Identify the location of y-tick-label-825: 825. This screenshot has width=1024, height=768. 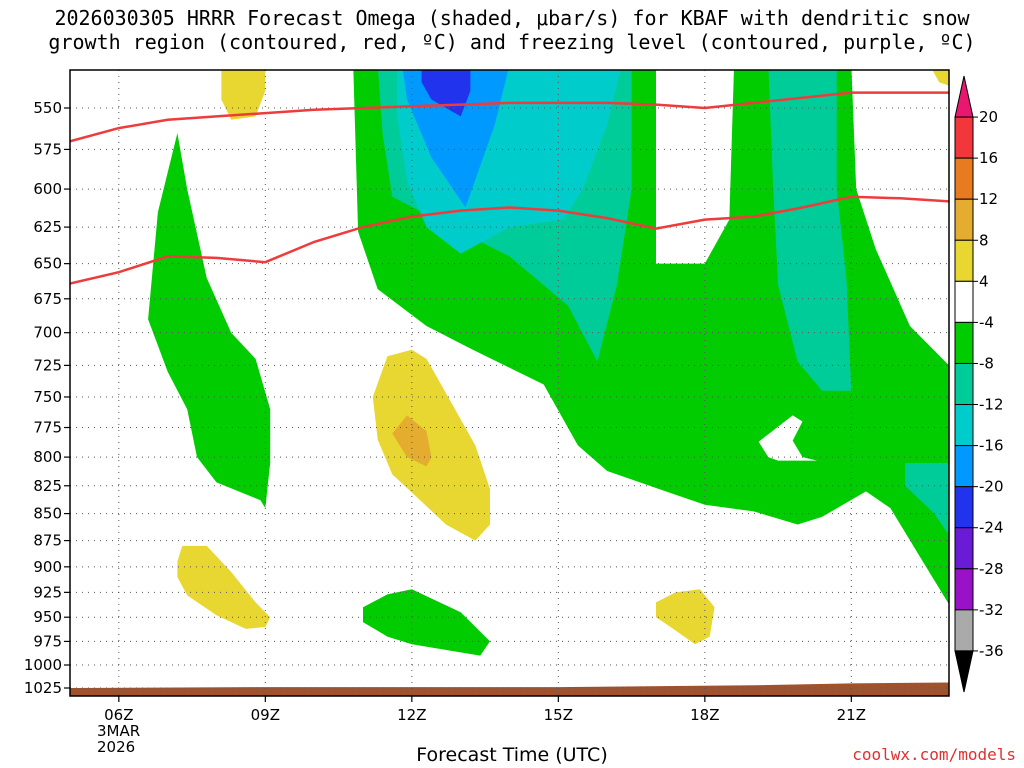
(47, 486).